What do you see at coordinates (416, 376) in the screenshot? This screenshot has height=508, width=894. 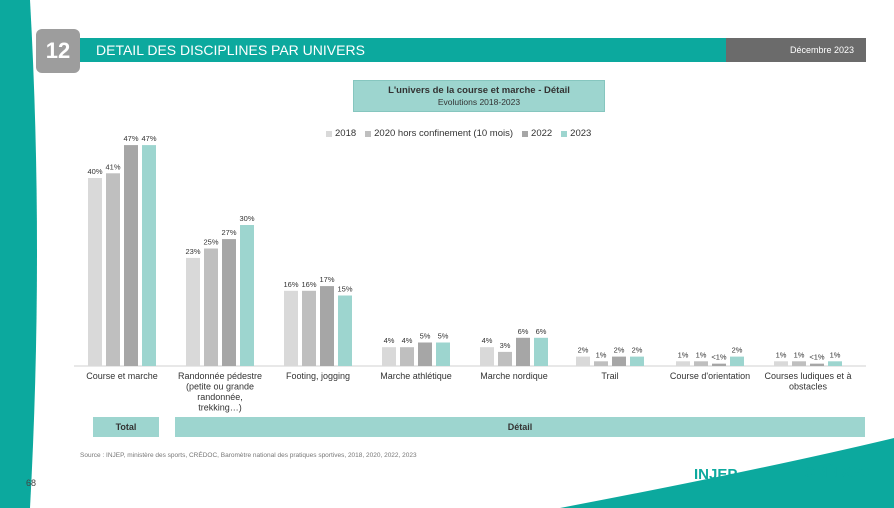 I see `category-label: Marche athlétique` at bounding box center [416, 376].